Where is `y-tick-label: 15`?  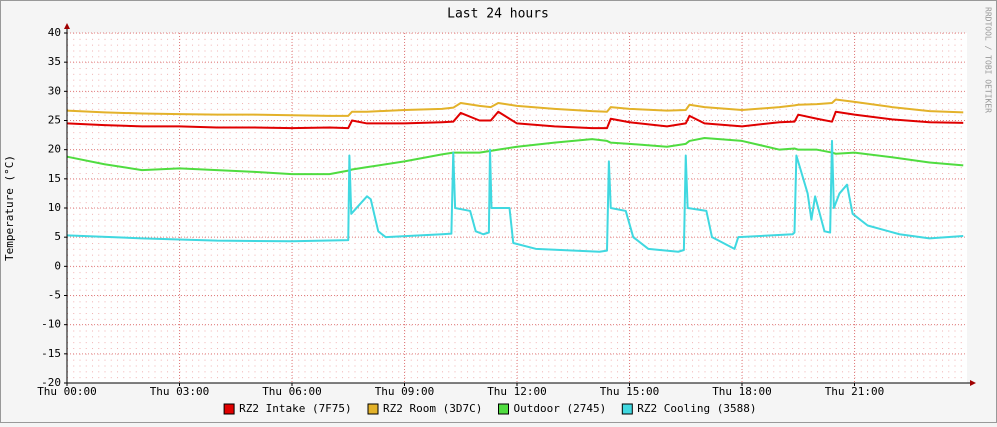 y-tick-label: 15 is located at coordinates (54, 178).